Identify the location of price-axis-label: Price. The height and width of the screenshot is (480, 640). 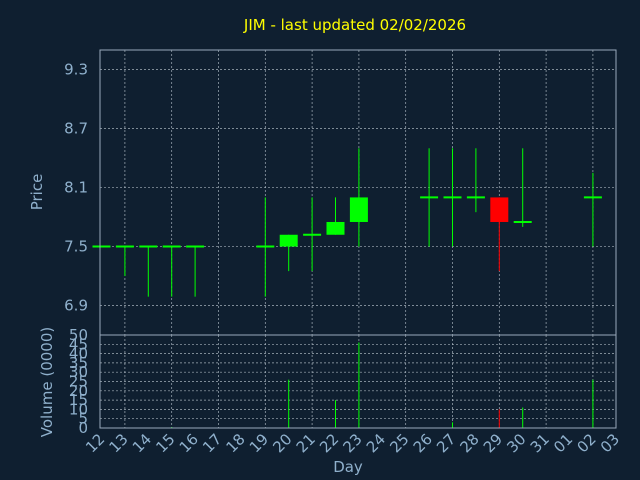
(37, 192).